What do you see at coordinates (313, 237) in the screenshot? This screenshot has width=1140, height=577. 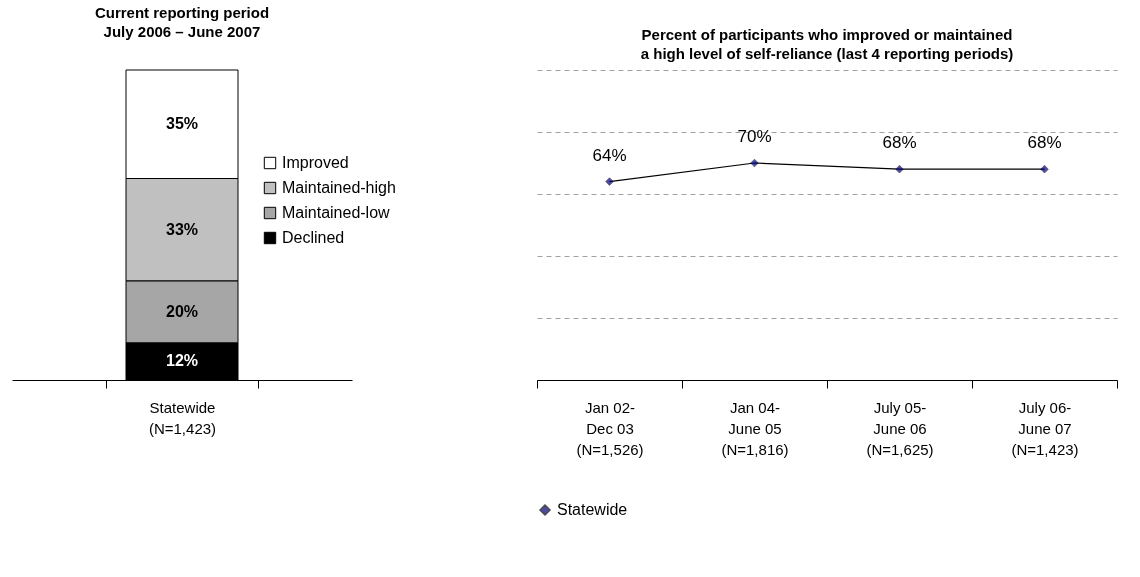 I see `legend-label: Declined` at bounding box center [313, 237].